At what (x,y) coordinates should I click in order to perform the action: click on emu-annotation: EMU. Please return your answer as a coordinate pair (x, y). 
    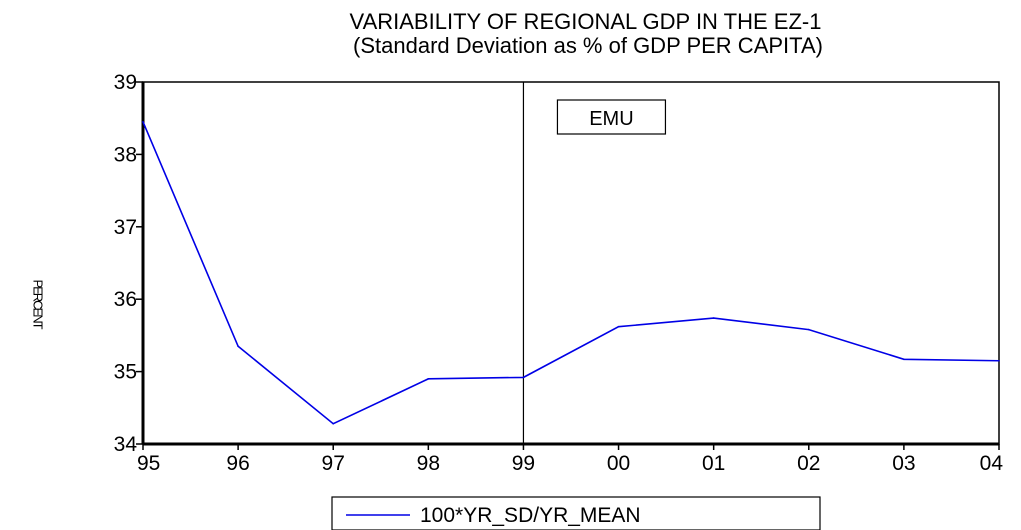
    Looking at the image, I should click on (611, 117).